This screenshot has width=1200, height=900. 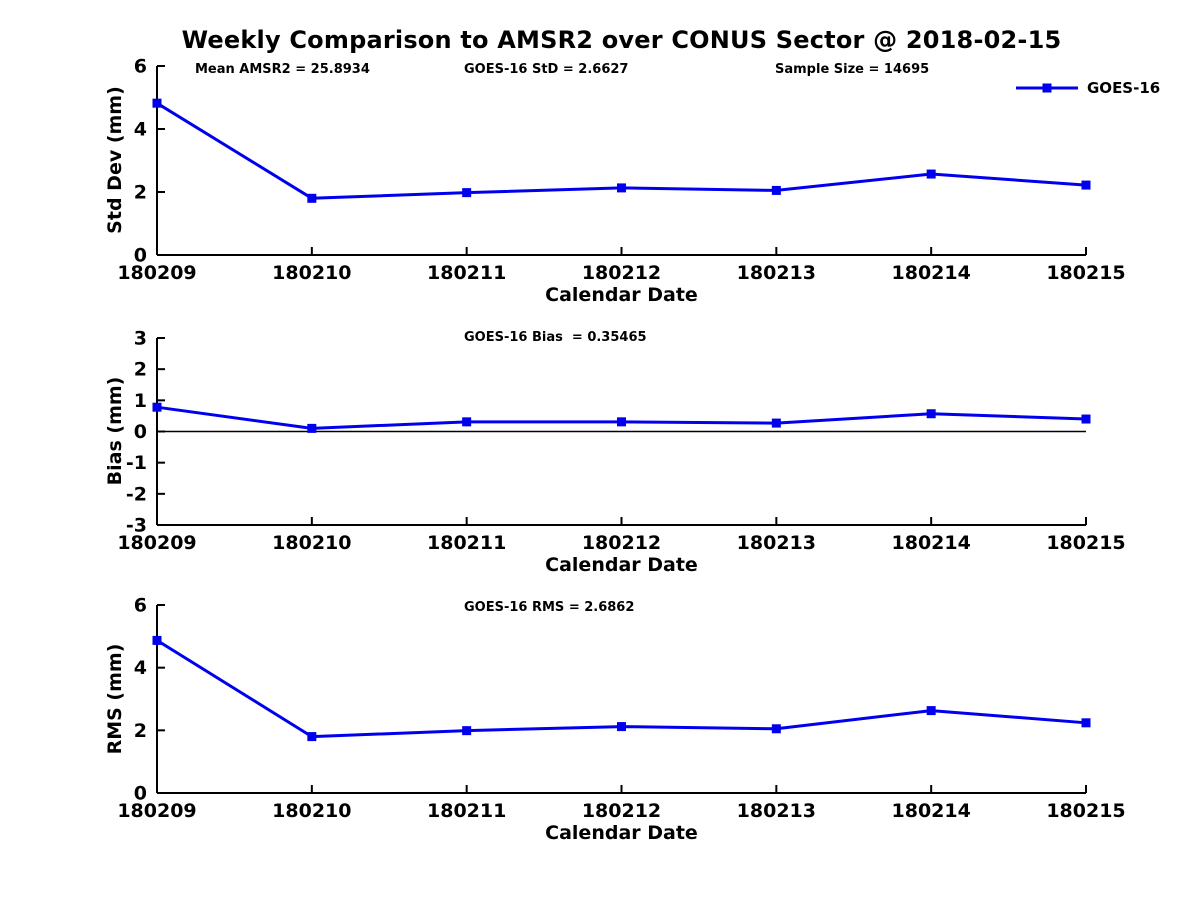 I want to click on y-tick-label: -3, so click(x=136, y=526).